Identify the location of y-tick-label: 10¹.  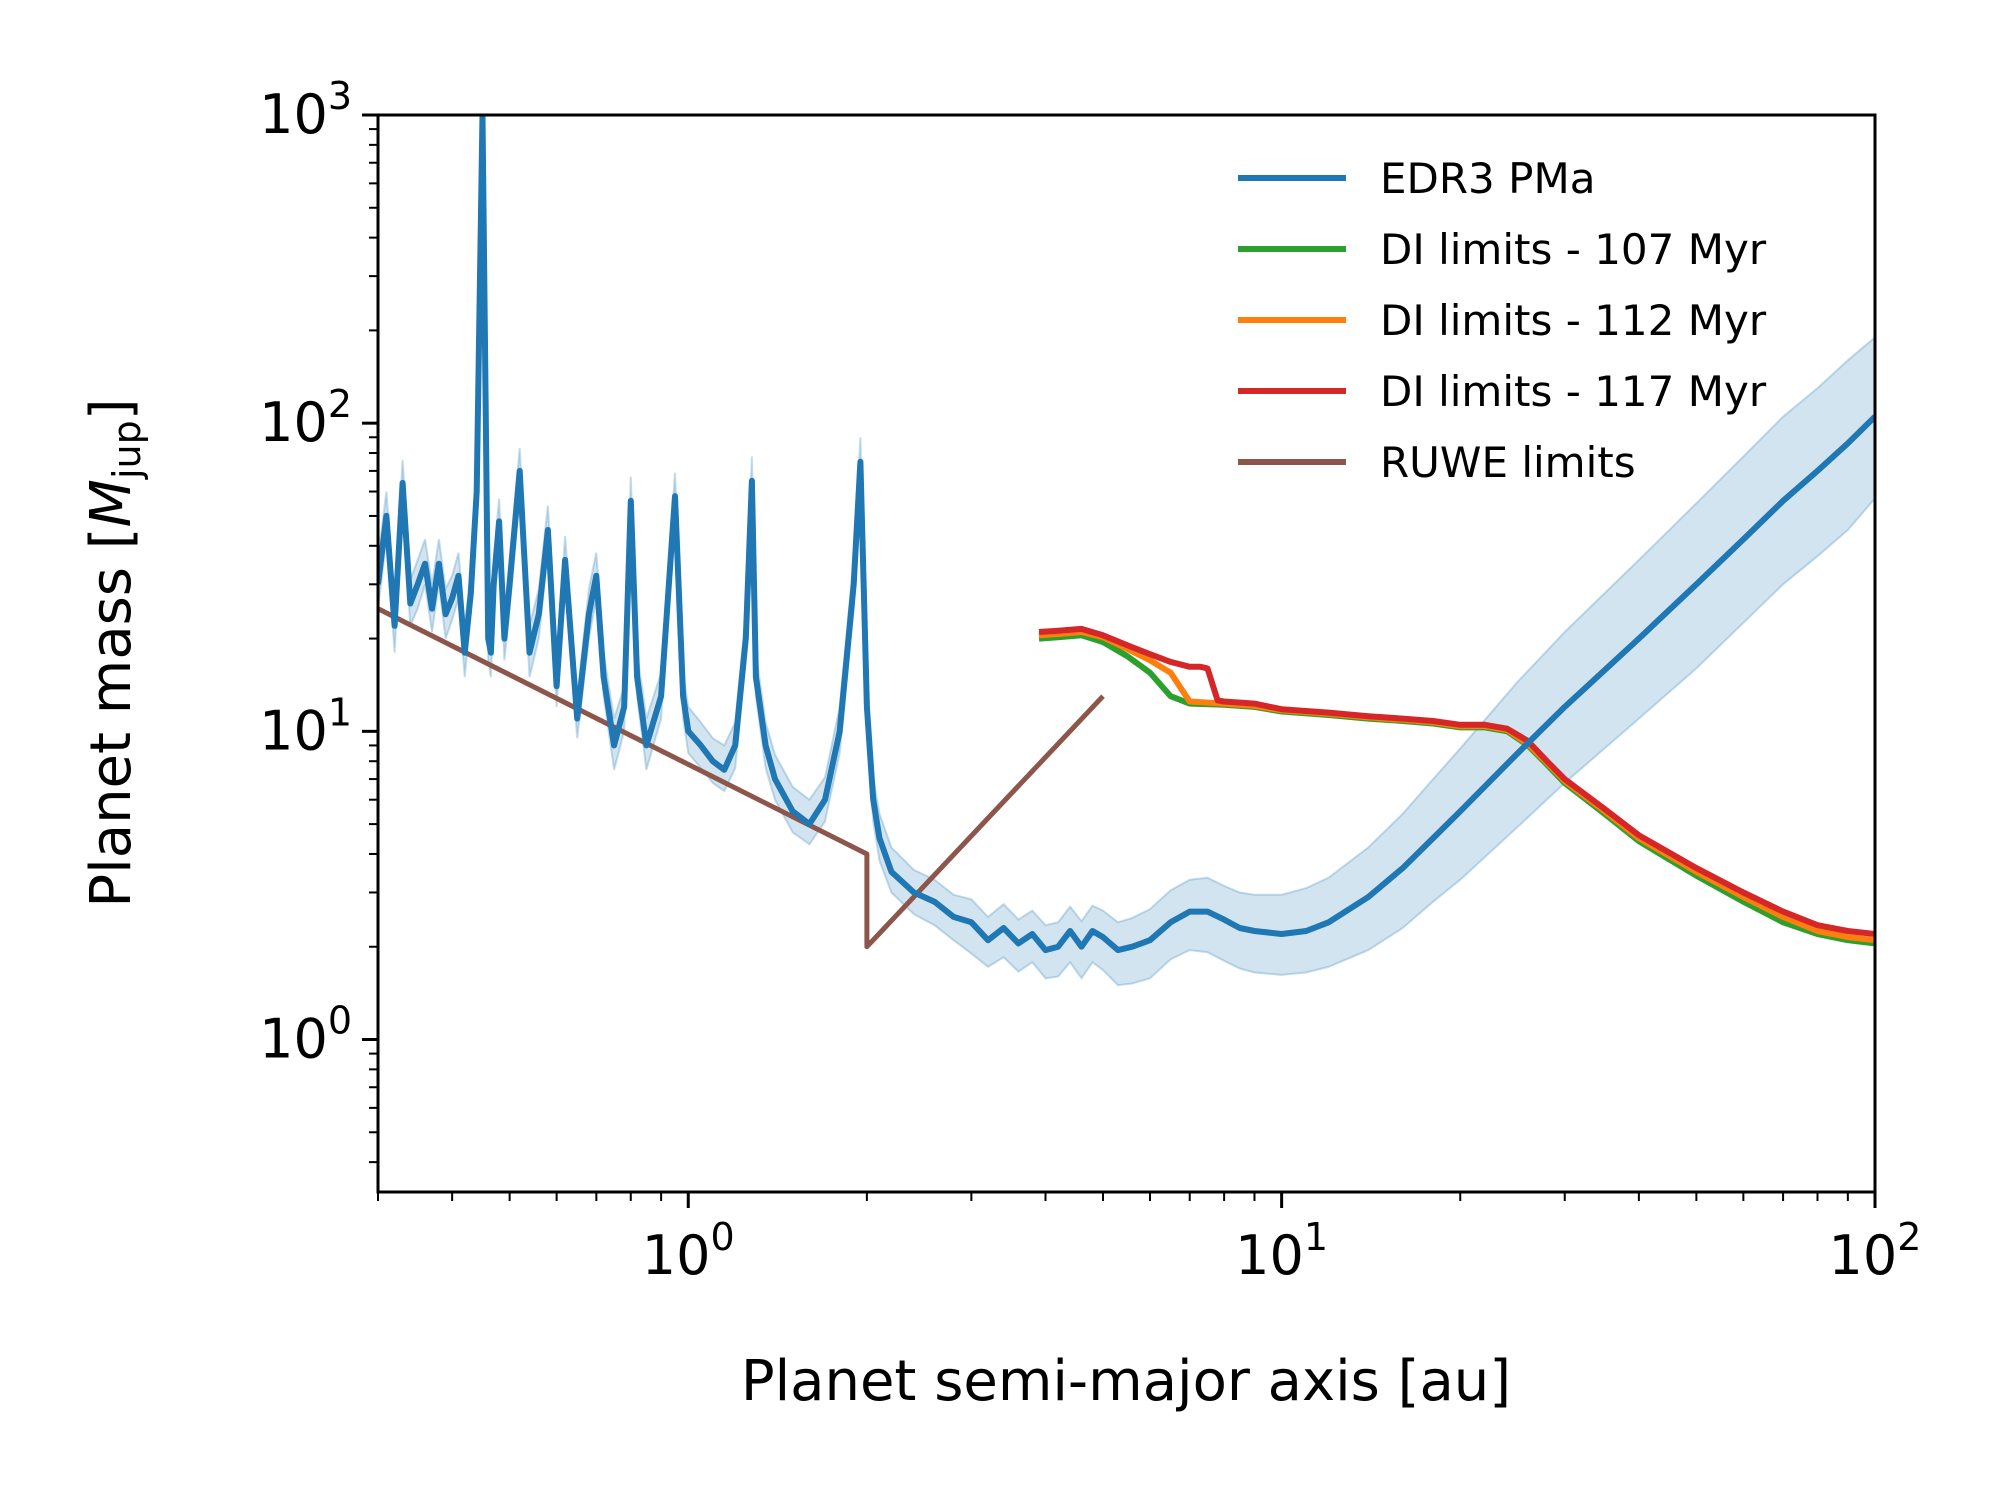
(305, 726).